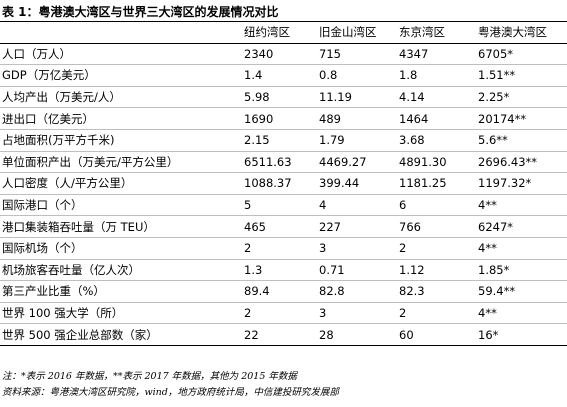 This screenshot has width=567, height=407. What do you see at coordinates (355, 270) in the screenshot?
I see `value-cell: 0.71` at bounding box center [355, 270].